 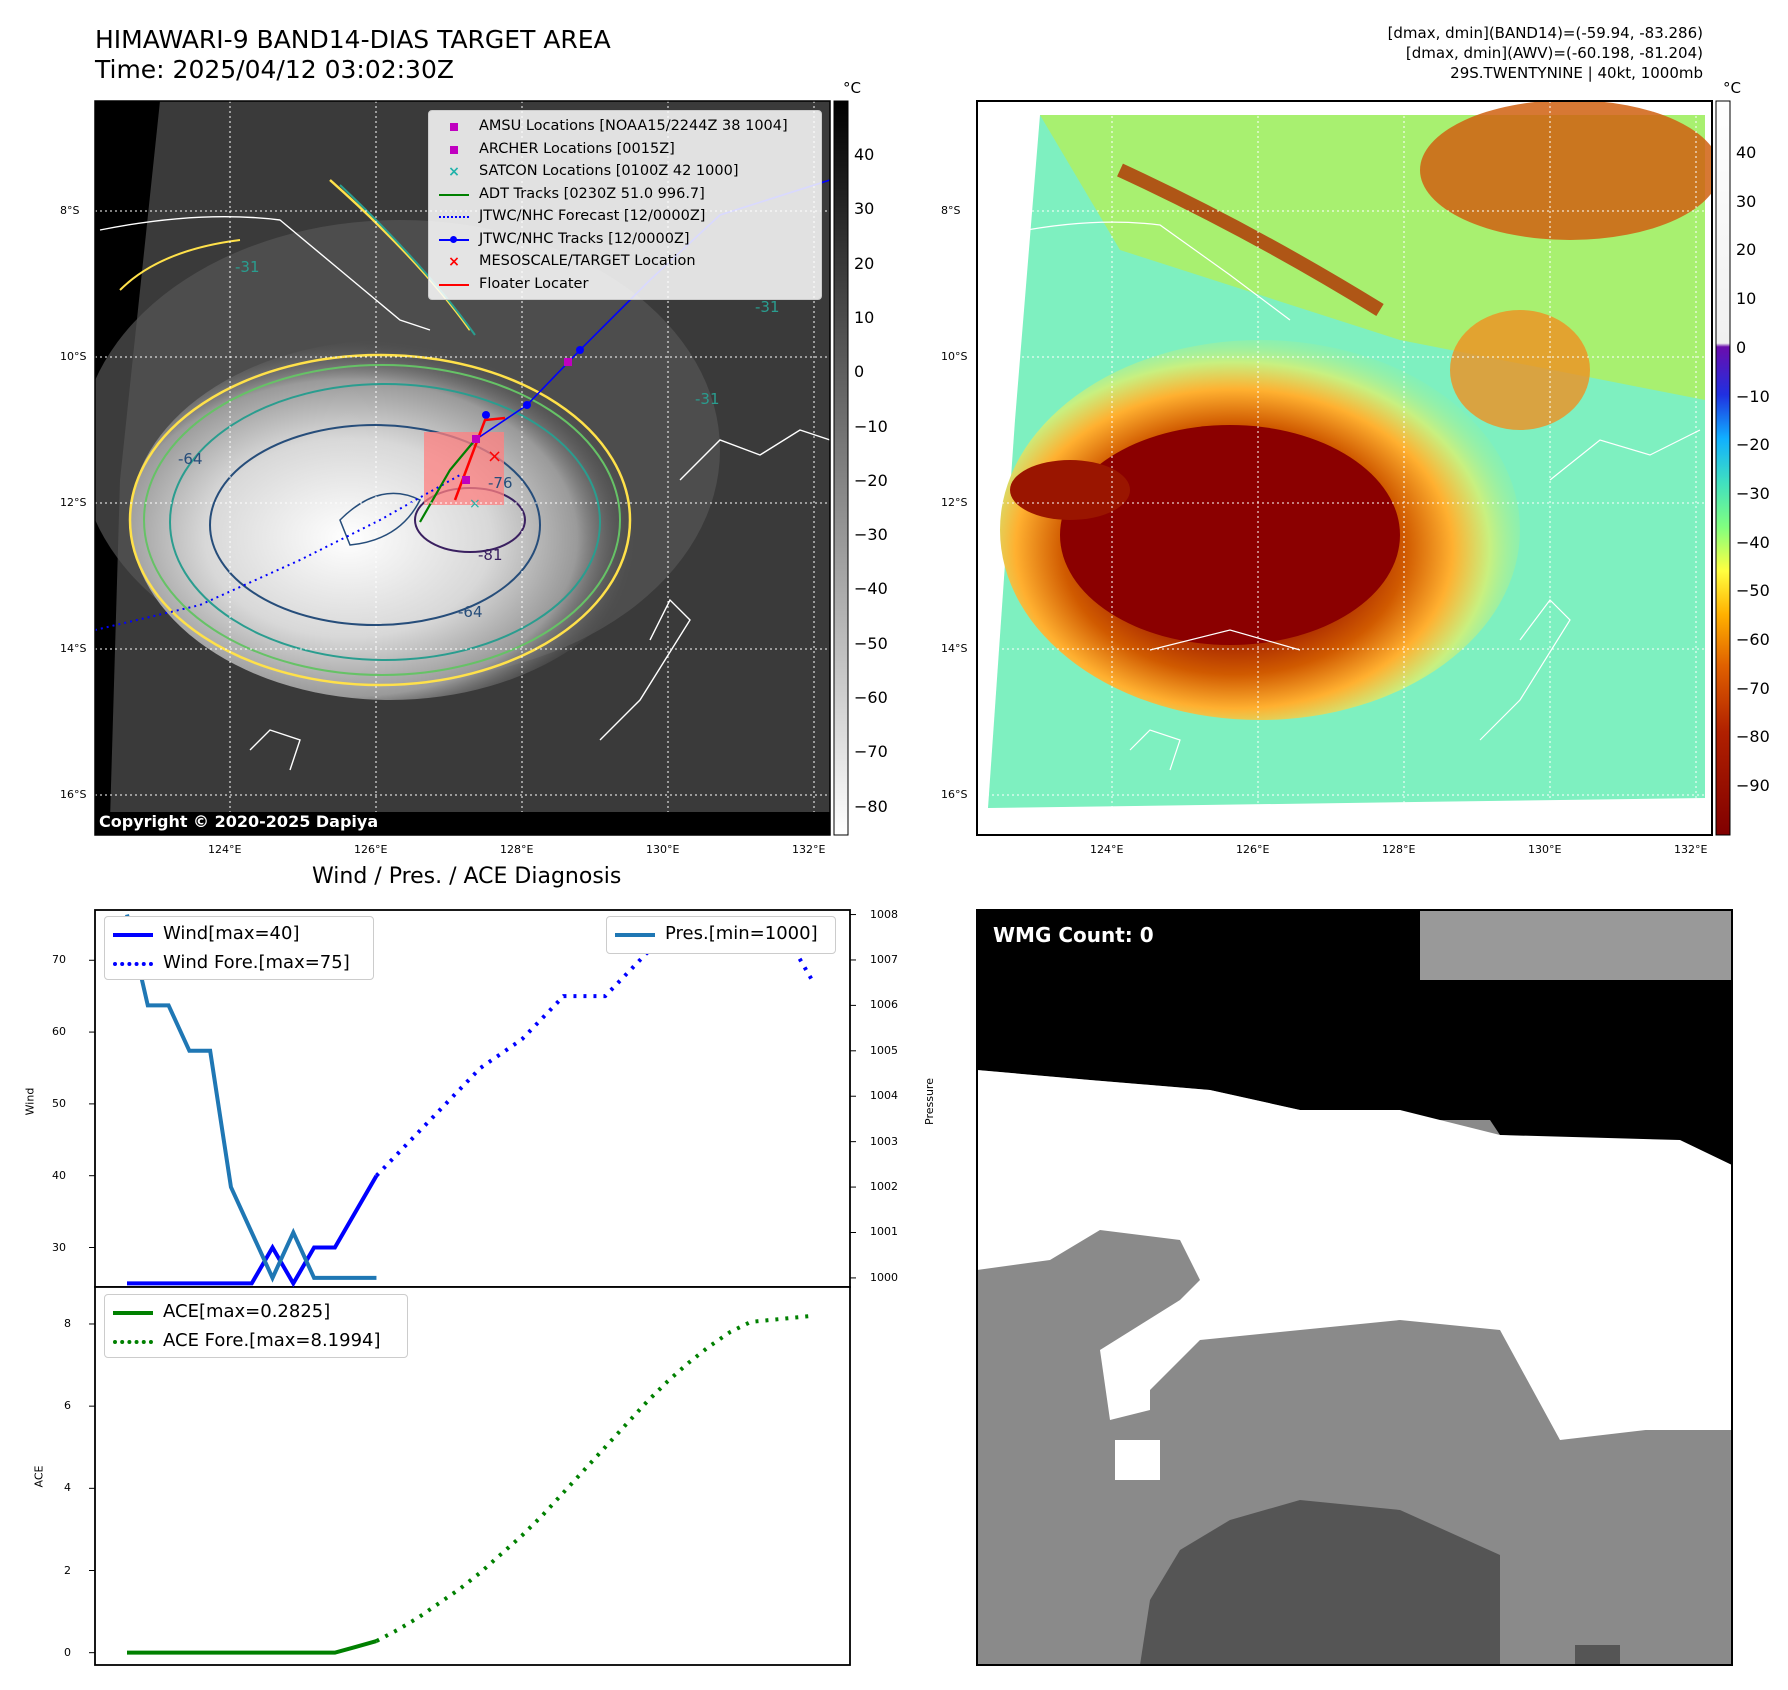 I want to click on awv-colorbar-tick: −80, so click(x=1753, y=737).